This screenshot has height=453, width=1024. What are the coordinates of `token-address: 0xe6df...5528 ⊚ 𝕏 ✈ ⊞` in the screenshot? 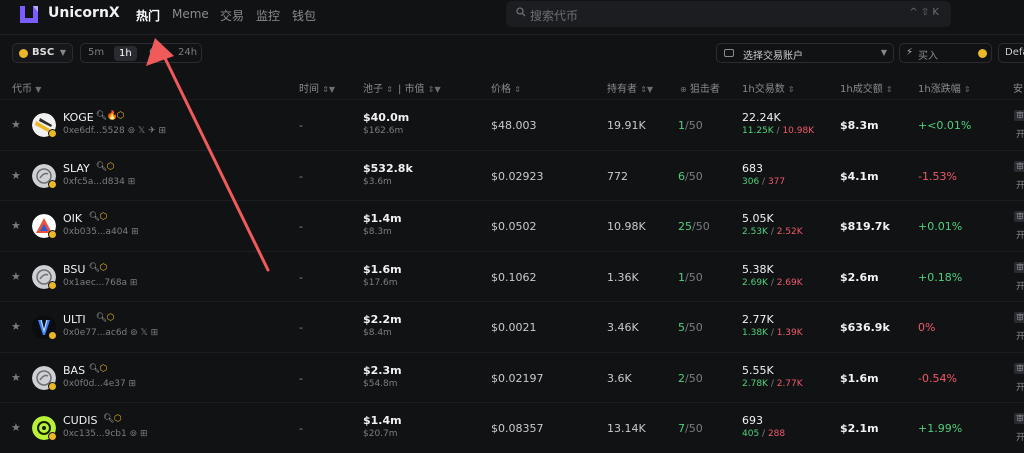 It's located at (115, 131).